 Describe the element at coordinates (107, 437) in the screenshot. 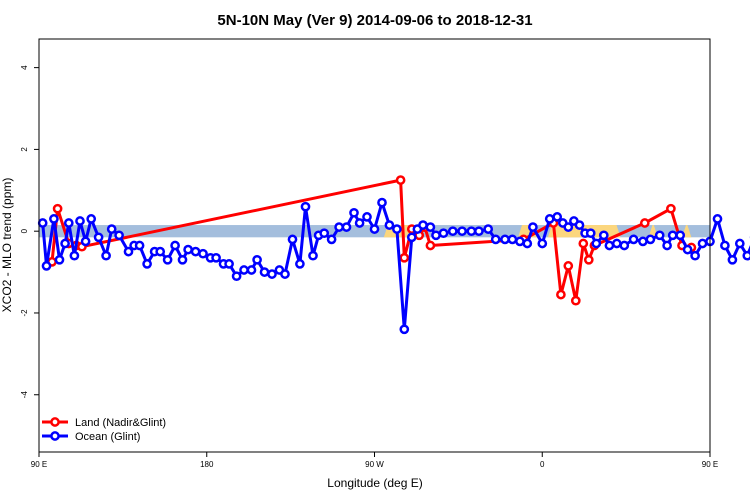

I see `legend-entry: Ocean (Glint)` at that location.